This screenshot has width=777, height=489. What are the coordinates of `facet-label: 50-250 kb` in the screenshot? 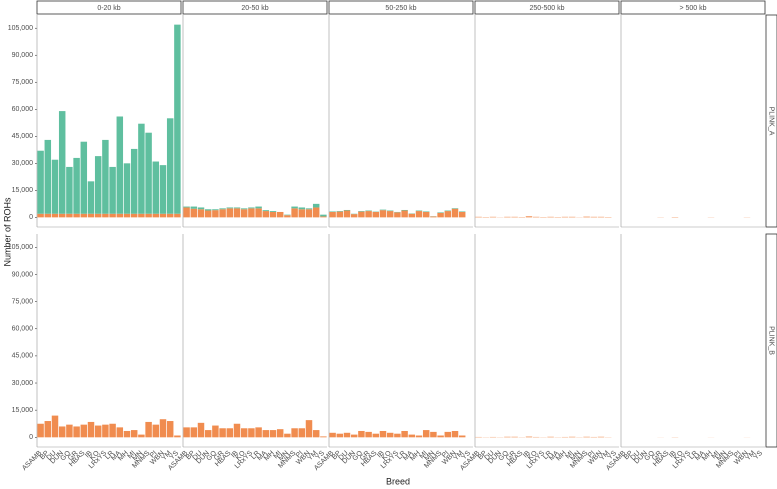 It's located at (400, 8).